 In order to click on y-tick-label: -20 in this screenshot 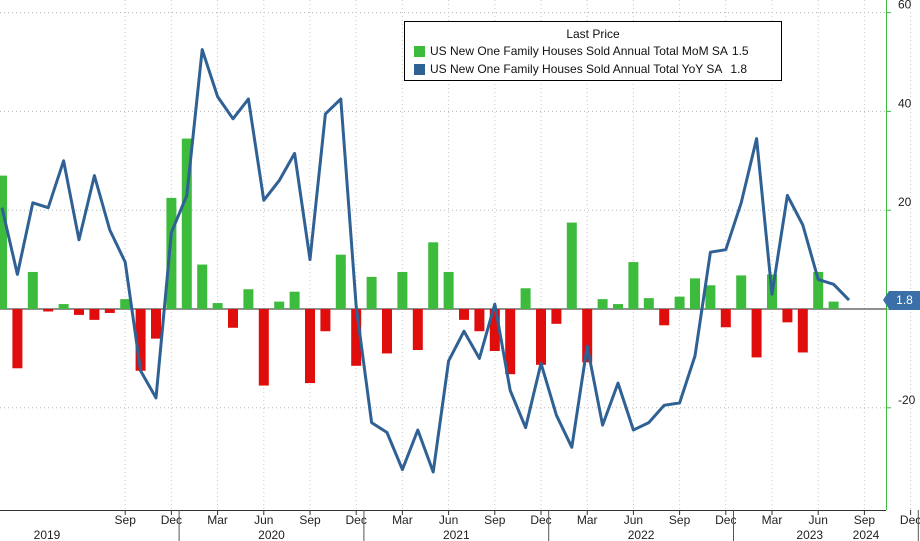, I will do `click(907, 400)`.